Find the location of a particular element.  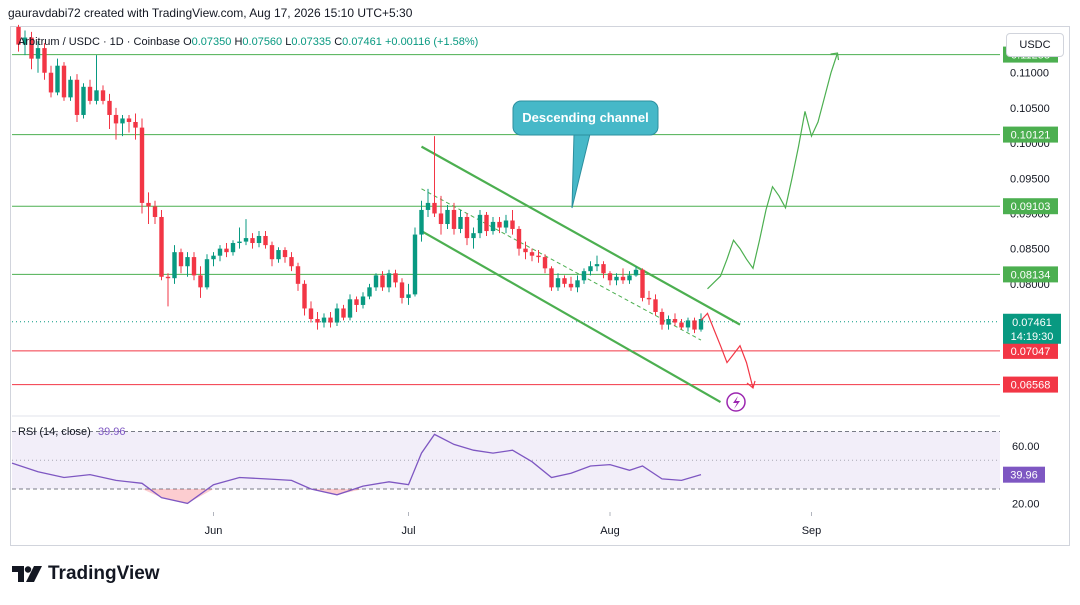

price-axis-tick-label: 0.09500 is located at coordinates (1030, 179).